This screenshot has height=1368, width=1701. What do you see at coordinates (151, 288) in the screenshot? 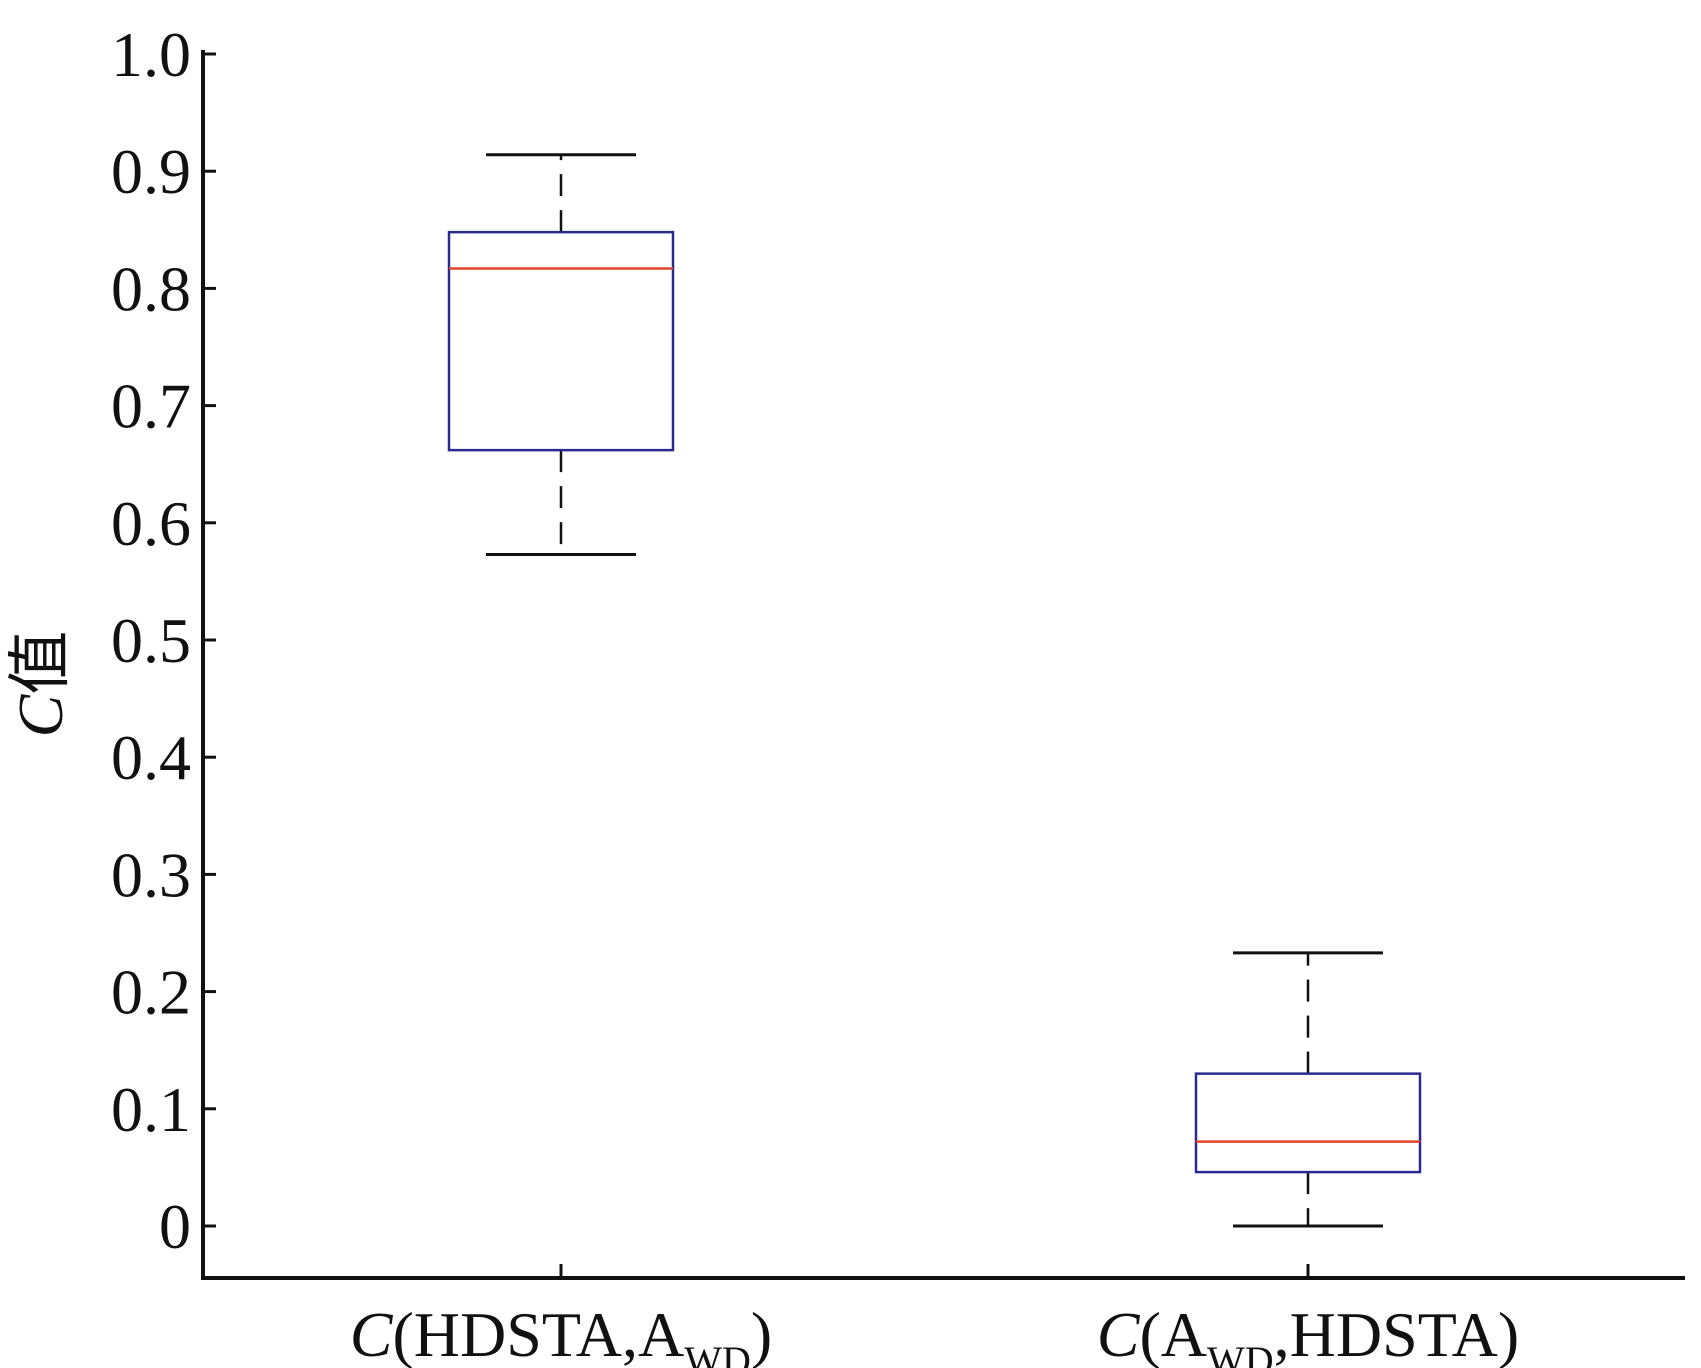
I see `y-tick-label: 0.8` at bounding box center [151, 288].